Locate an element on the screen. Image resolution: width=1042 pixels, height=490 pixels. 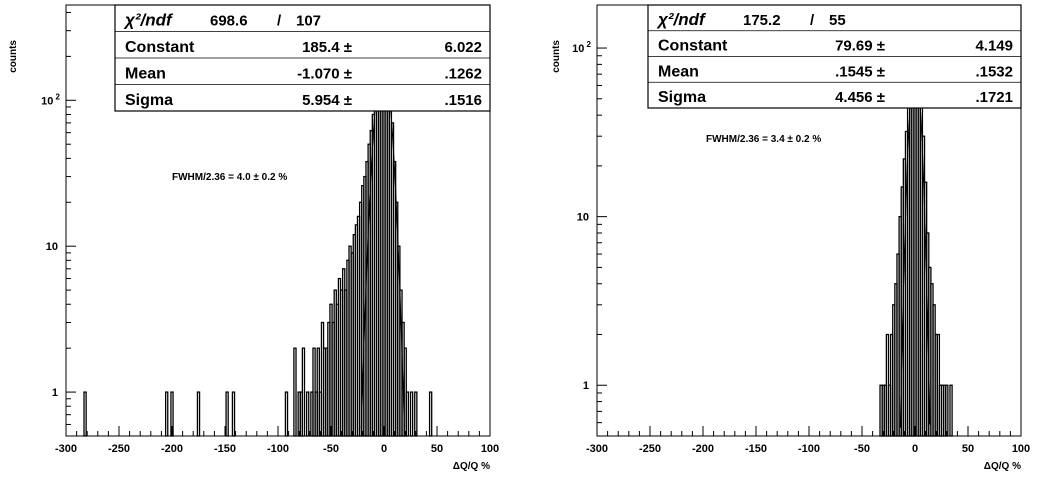
ndf-value: 55 is located at coordinates (837, 20).